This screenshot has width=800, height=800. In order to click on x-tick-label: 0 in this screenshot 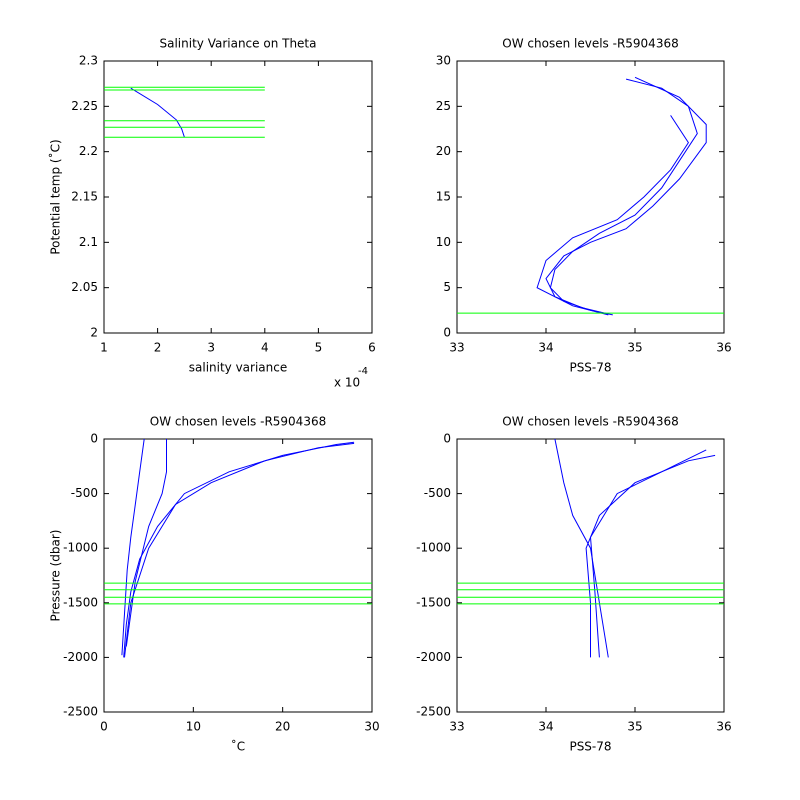, I will do `click(104, 727)`.